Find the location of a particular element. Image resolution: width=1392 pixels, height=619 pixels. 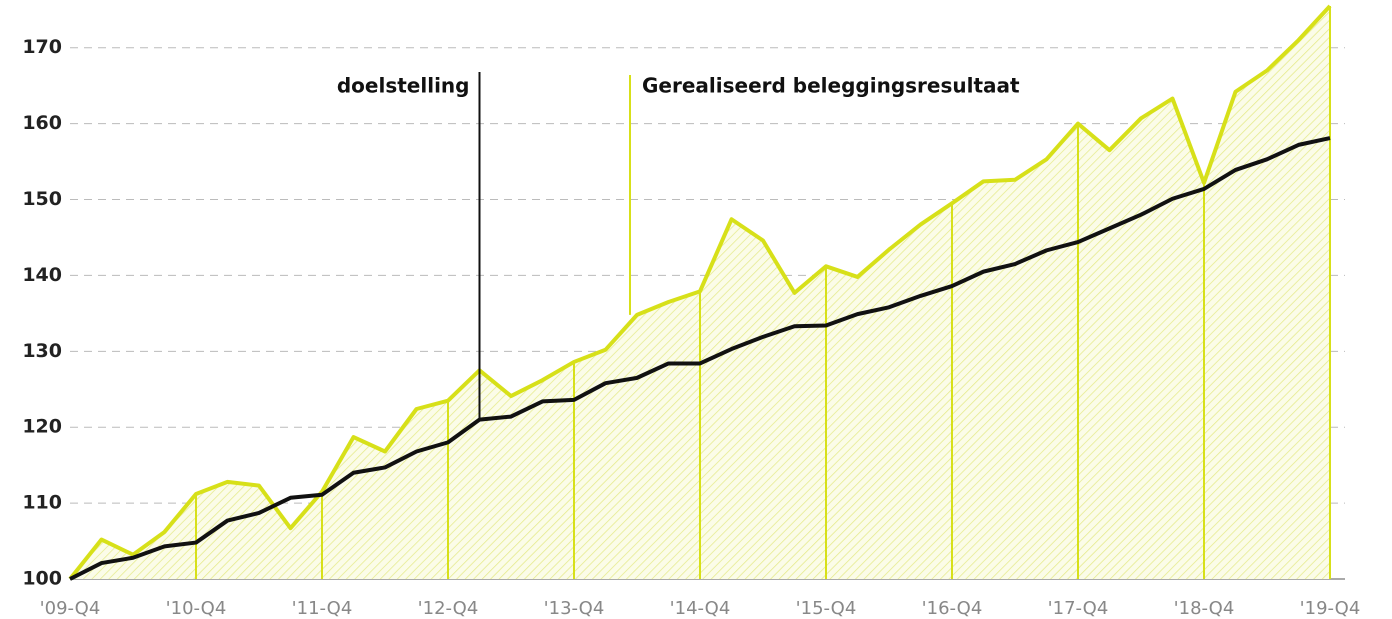

y-tick-label: 170 is located at coordinates (42, 47).